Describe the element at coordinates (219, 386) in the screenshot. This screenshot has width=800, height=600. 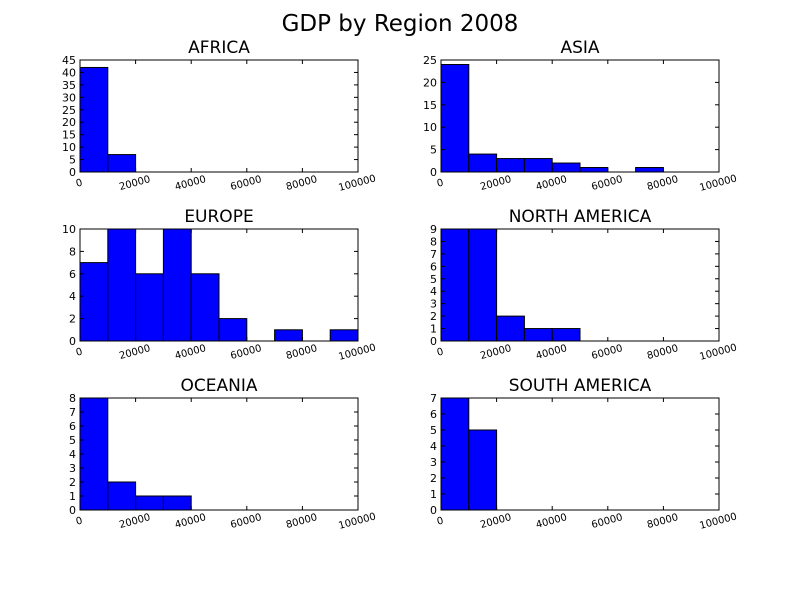
I see `panel-title-oceania: OCEANIA` at that location.